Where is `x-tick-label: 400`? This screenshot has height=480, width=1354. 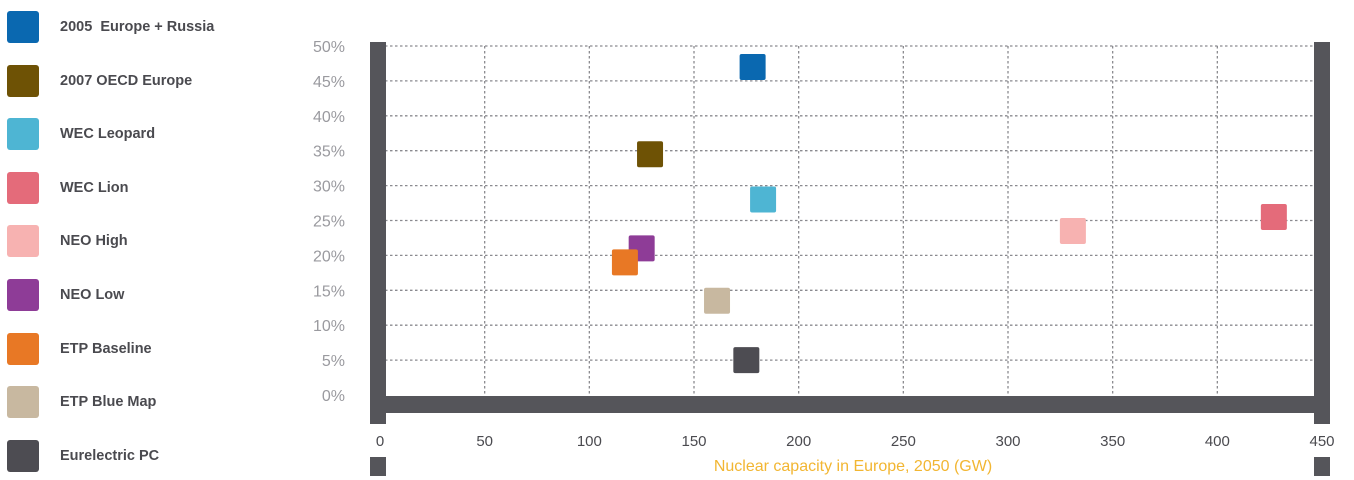
x-tick-label: 400 is located at coordinates (1217, 441).